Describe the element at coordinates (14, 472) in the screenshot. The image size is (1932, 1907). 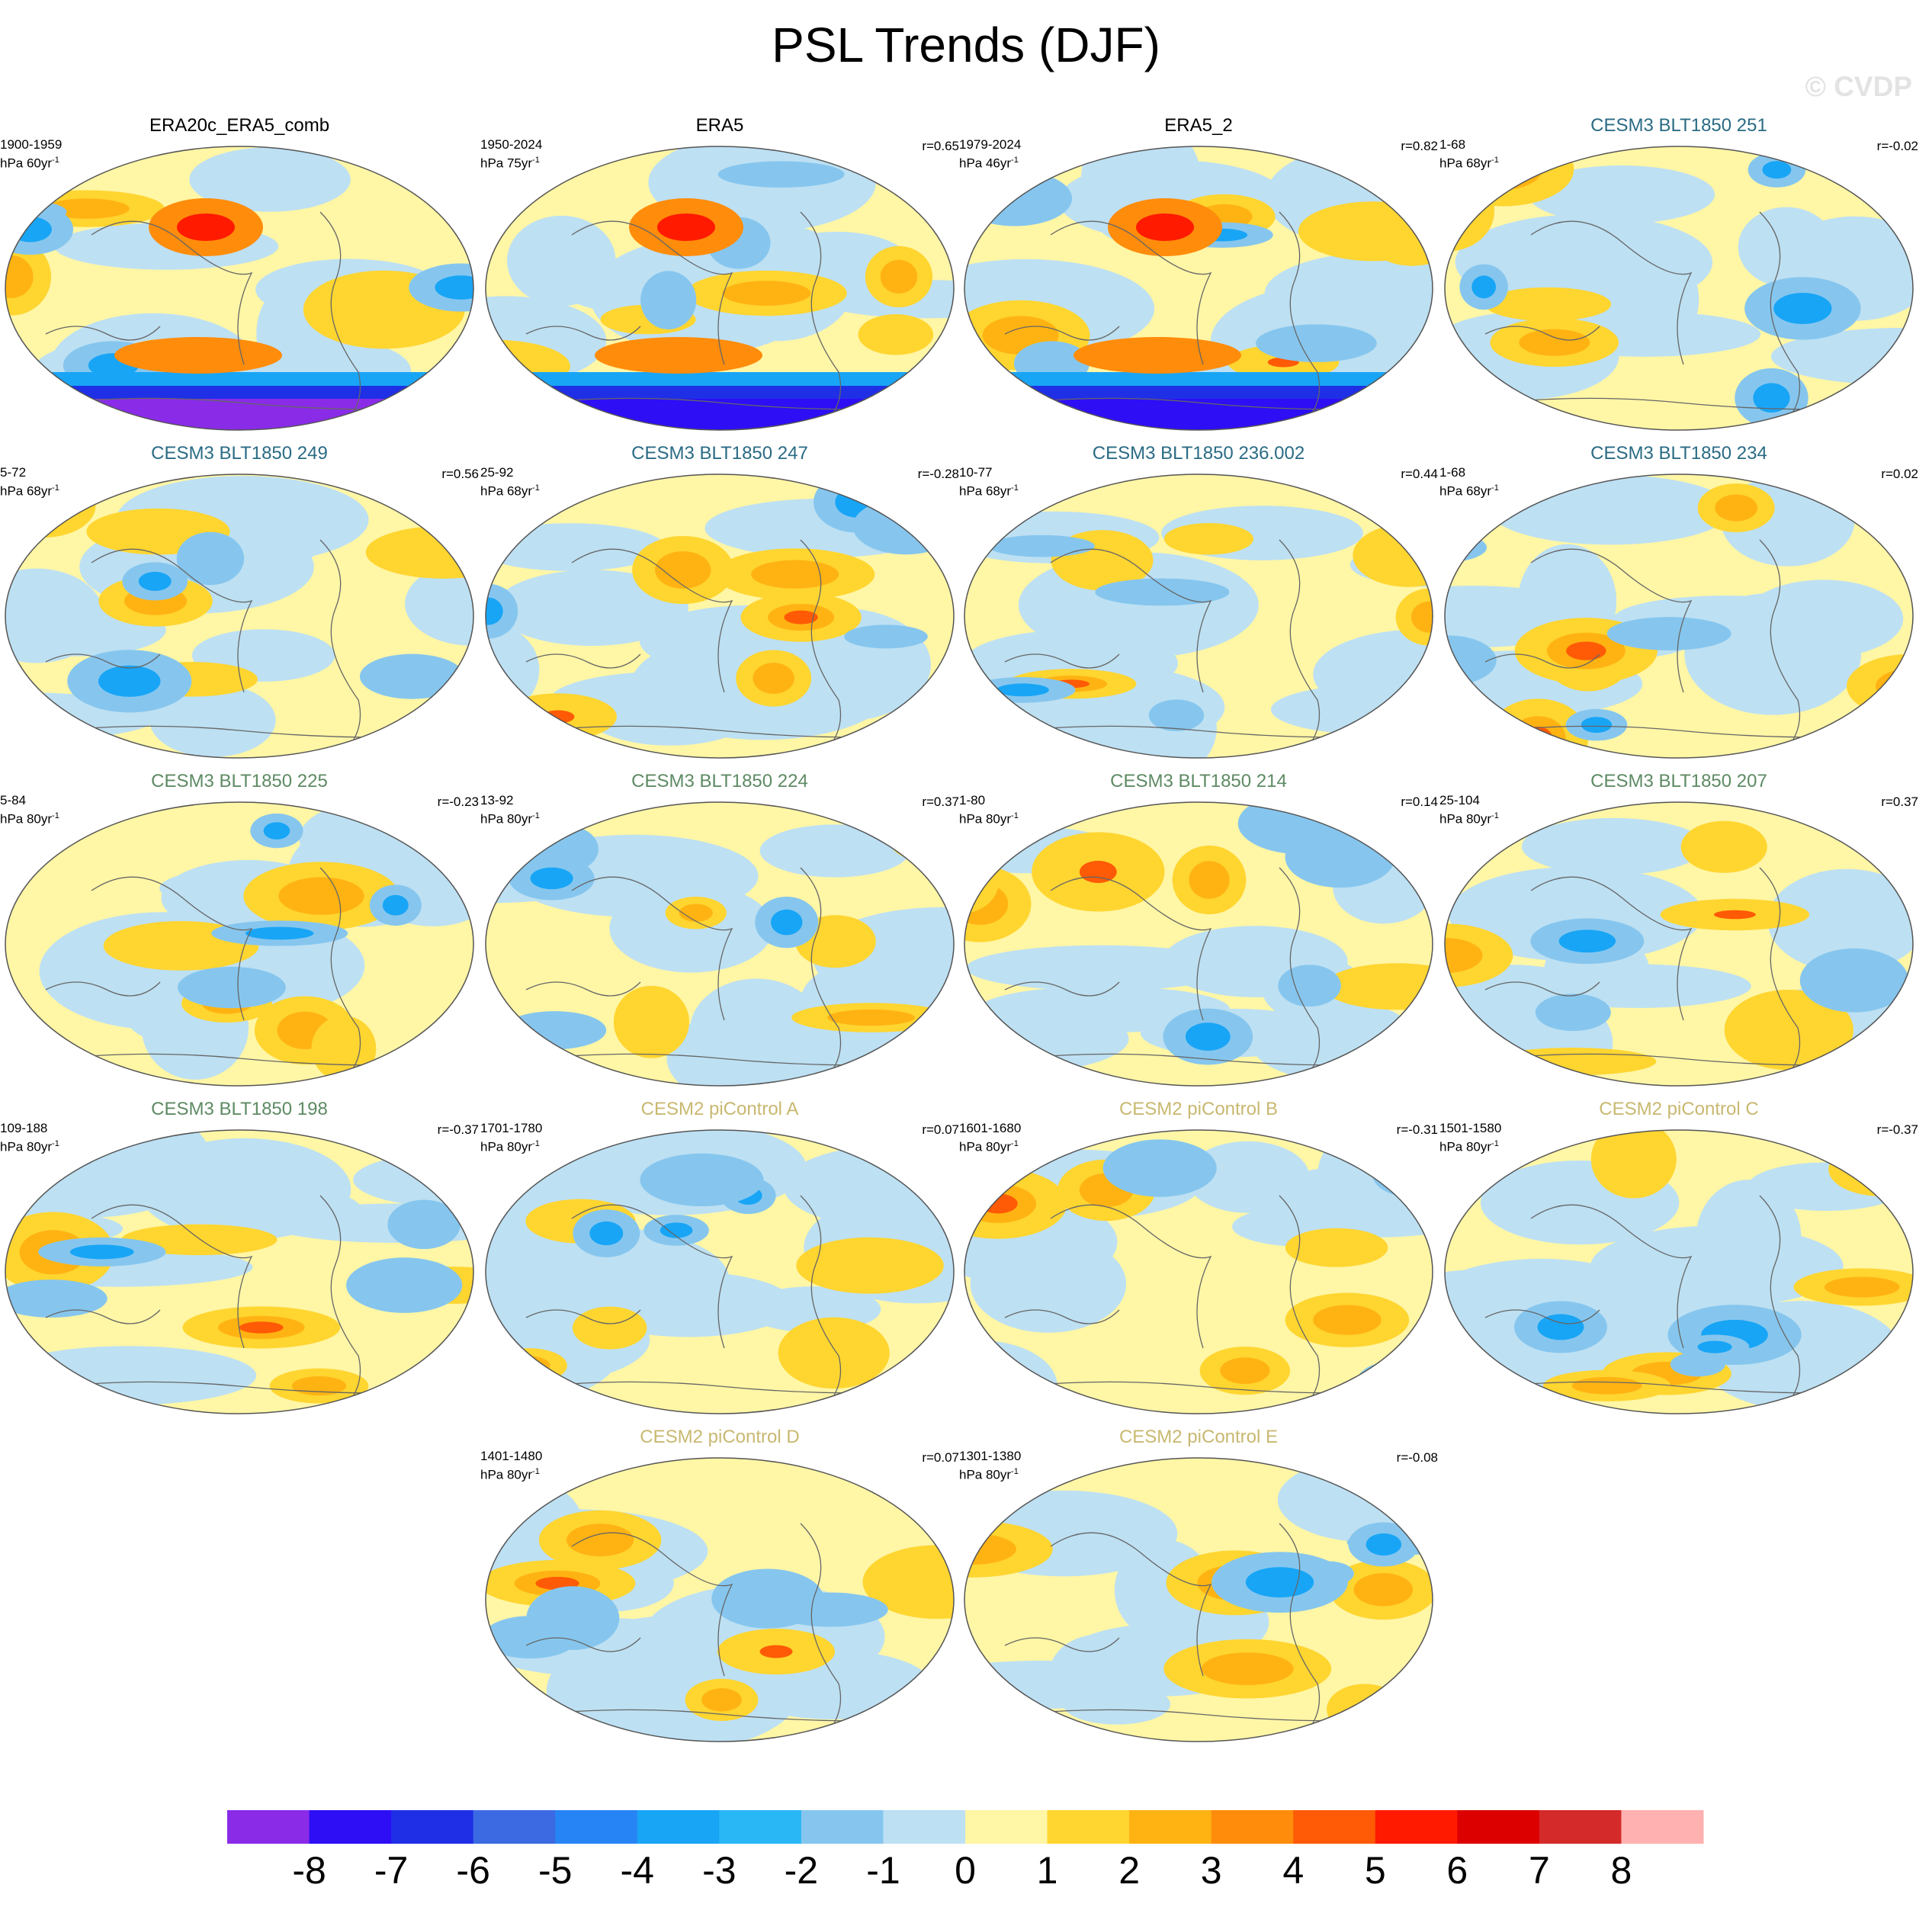
I see `year-range: 5-72` at that location.